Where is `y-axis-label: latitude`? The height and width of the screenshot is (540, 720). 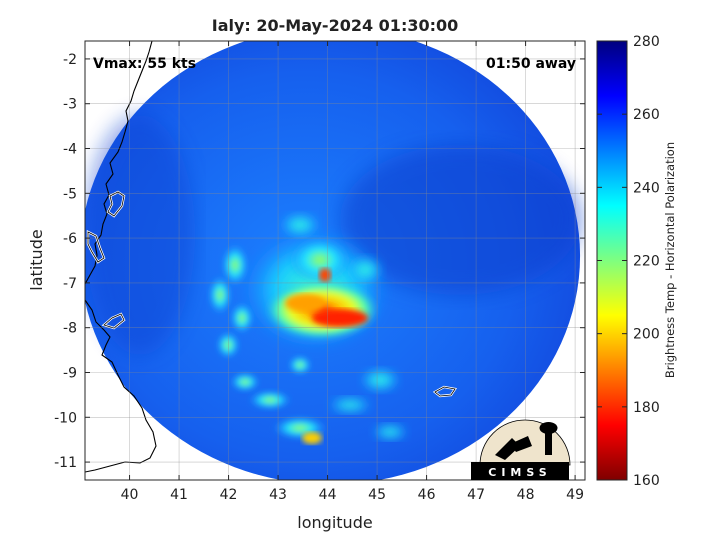
y-axis-label: latitude is located at coordinates (36, 259).